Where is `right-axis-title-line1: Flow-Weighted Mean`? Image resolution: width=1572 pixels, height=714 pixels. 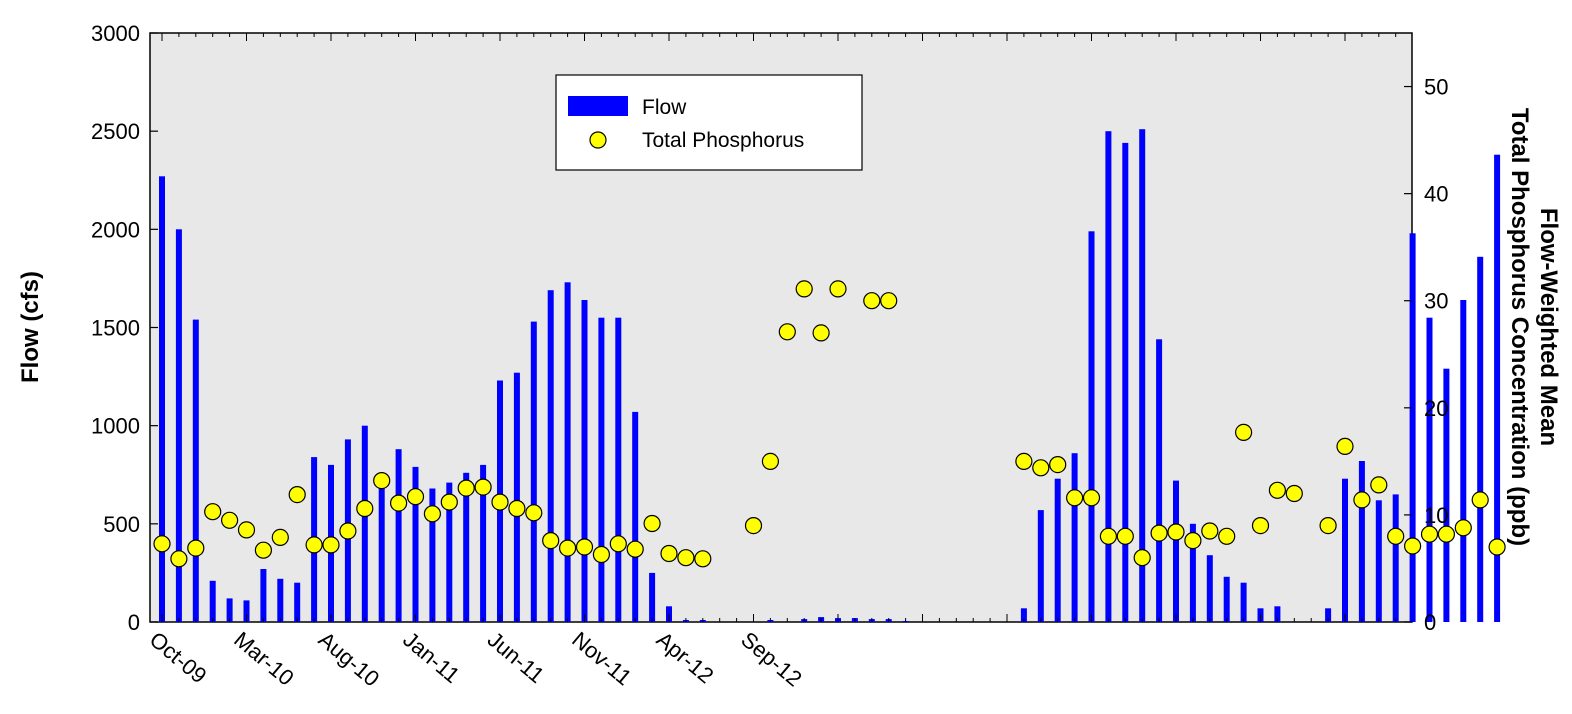
right-axis-title-line1: Flow-Weighted Mean is located at coordinates (1548, 327).